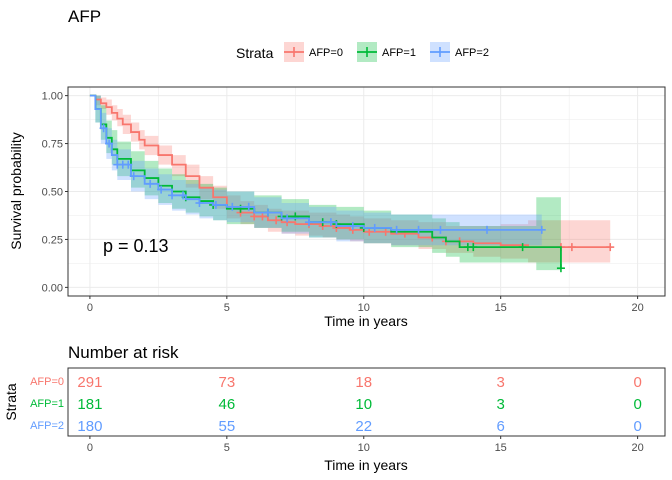 The width and height of the screenshot is (672, 480). I want to click on risk-row-label: AFP=0, so click(47, 382).